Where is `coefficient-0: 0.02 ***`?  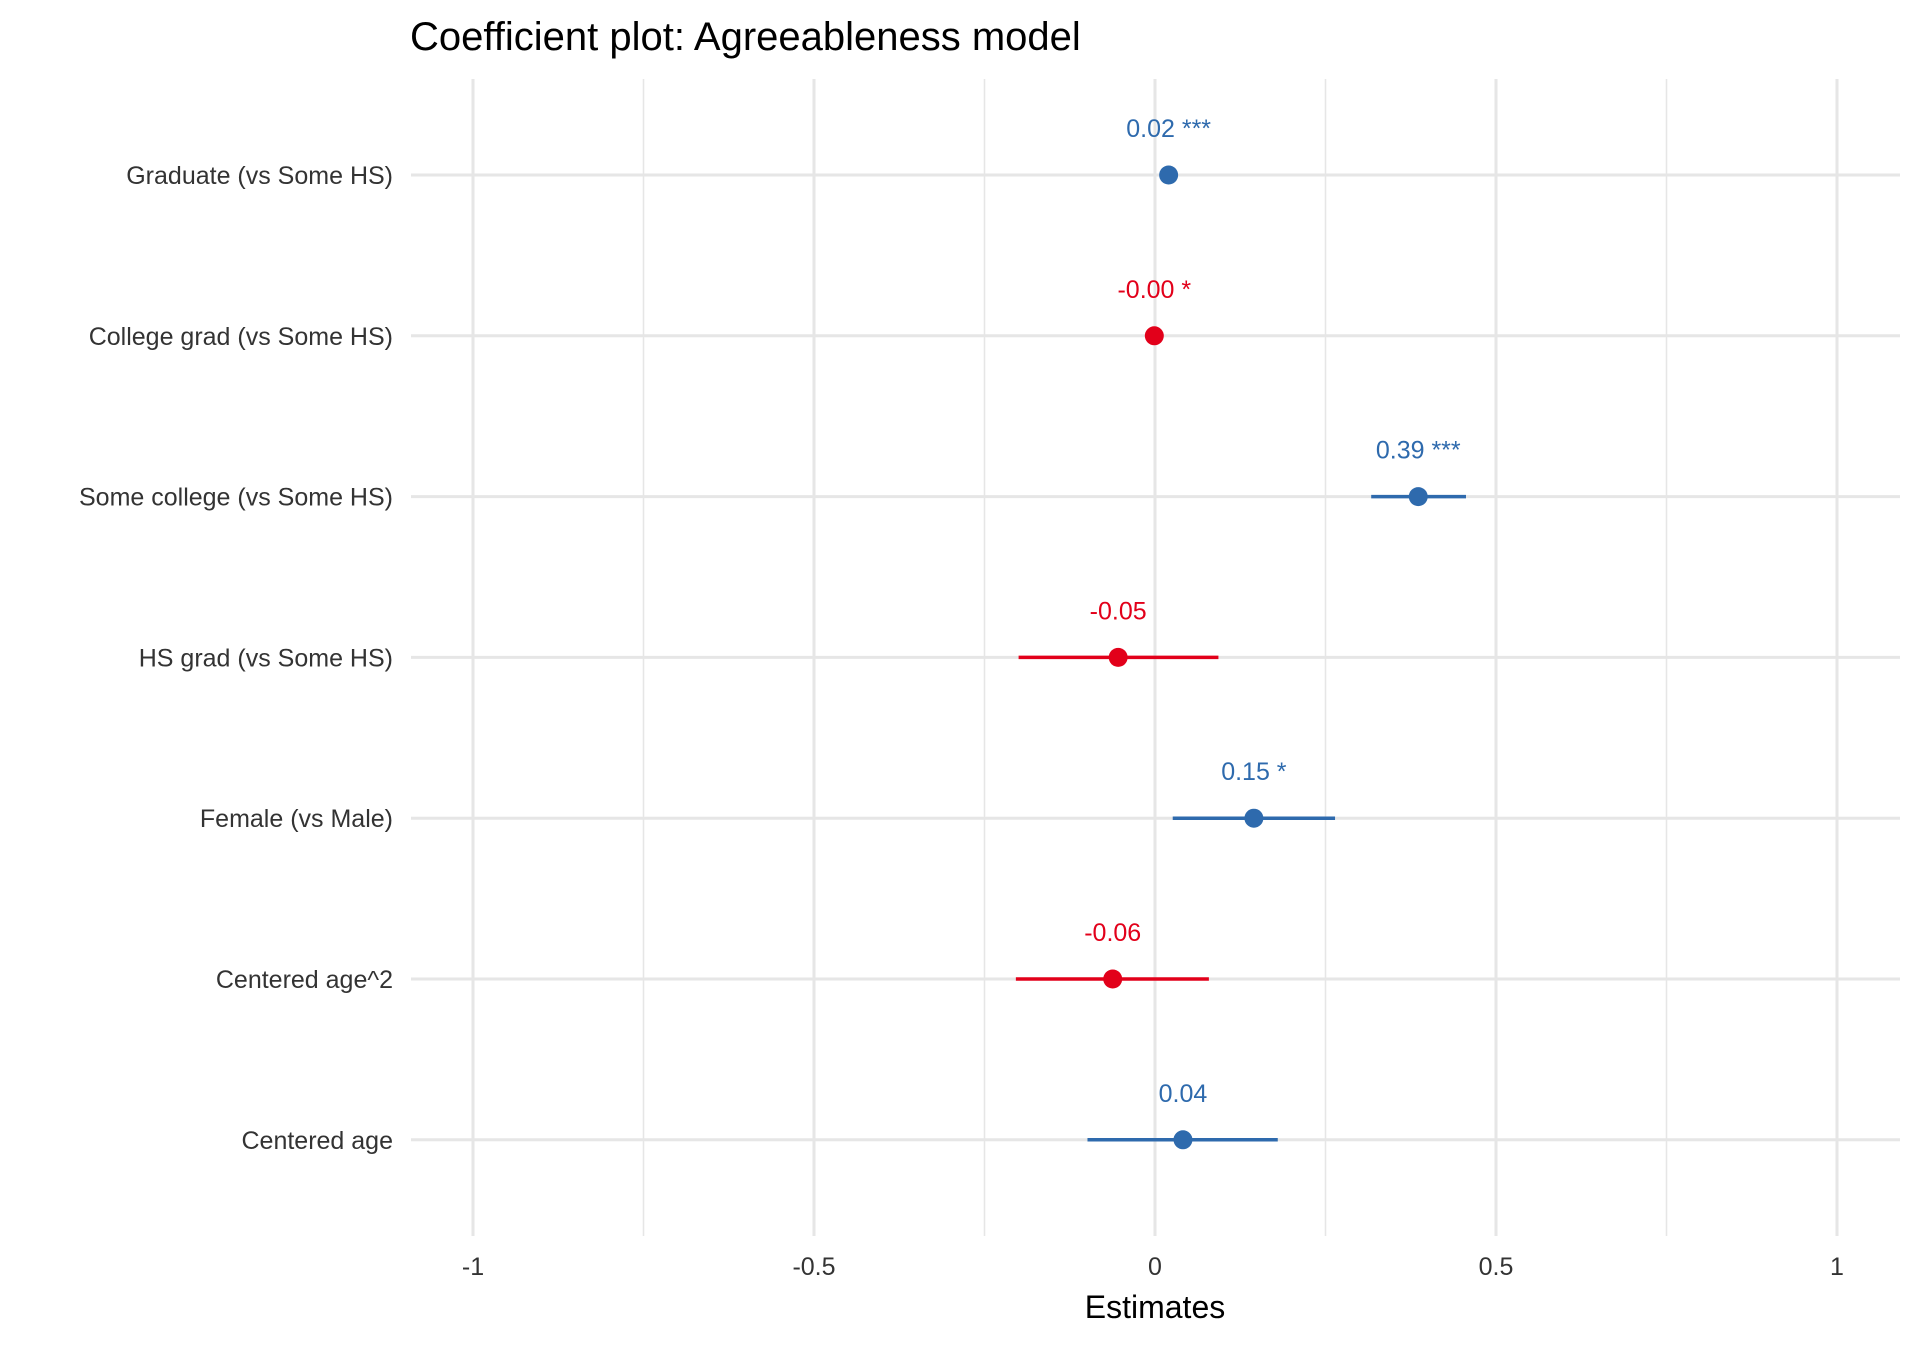
coefficient-0: 0.02 *** is located at coordinates (1168, 150).